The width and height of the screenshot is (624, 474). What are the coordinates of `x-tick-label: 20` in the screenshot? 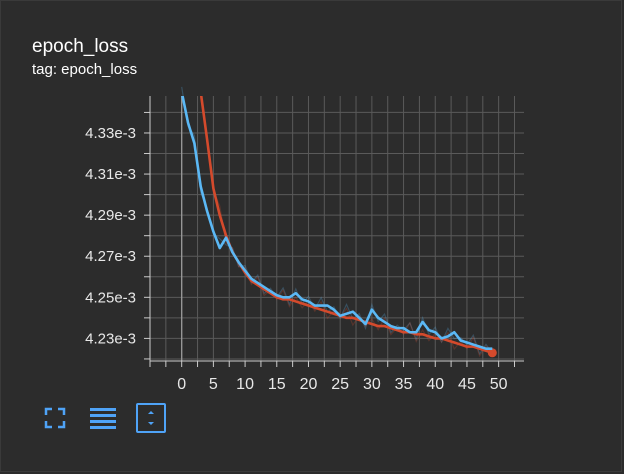 It's located at (309, 384).